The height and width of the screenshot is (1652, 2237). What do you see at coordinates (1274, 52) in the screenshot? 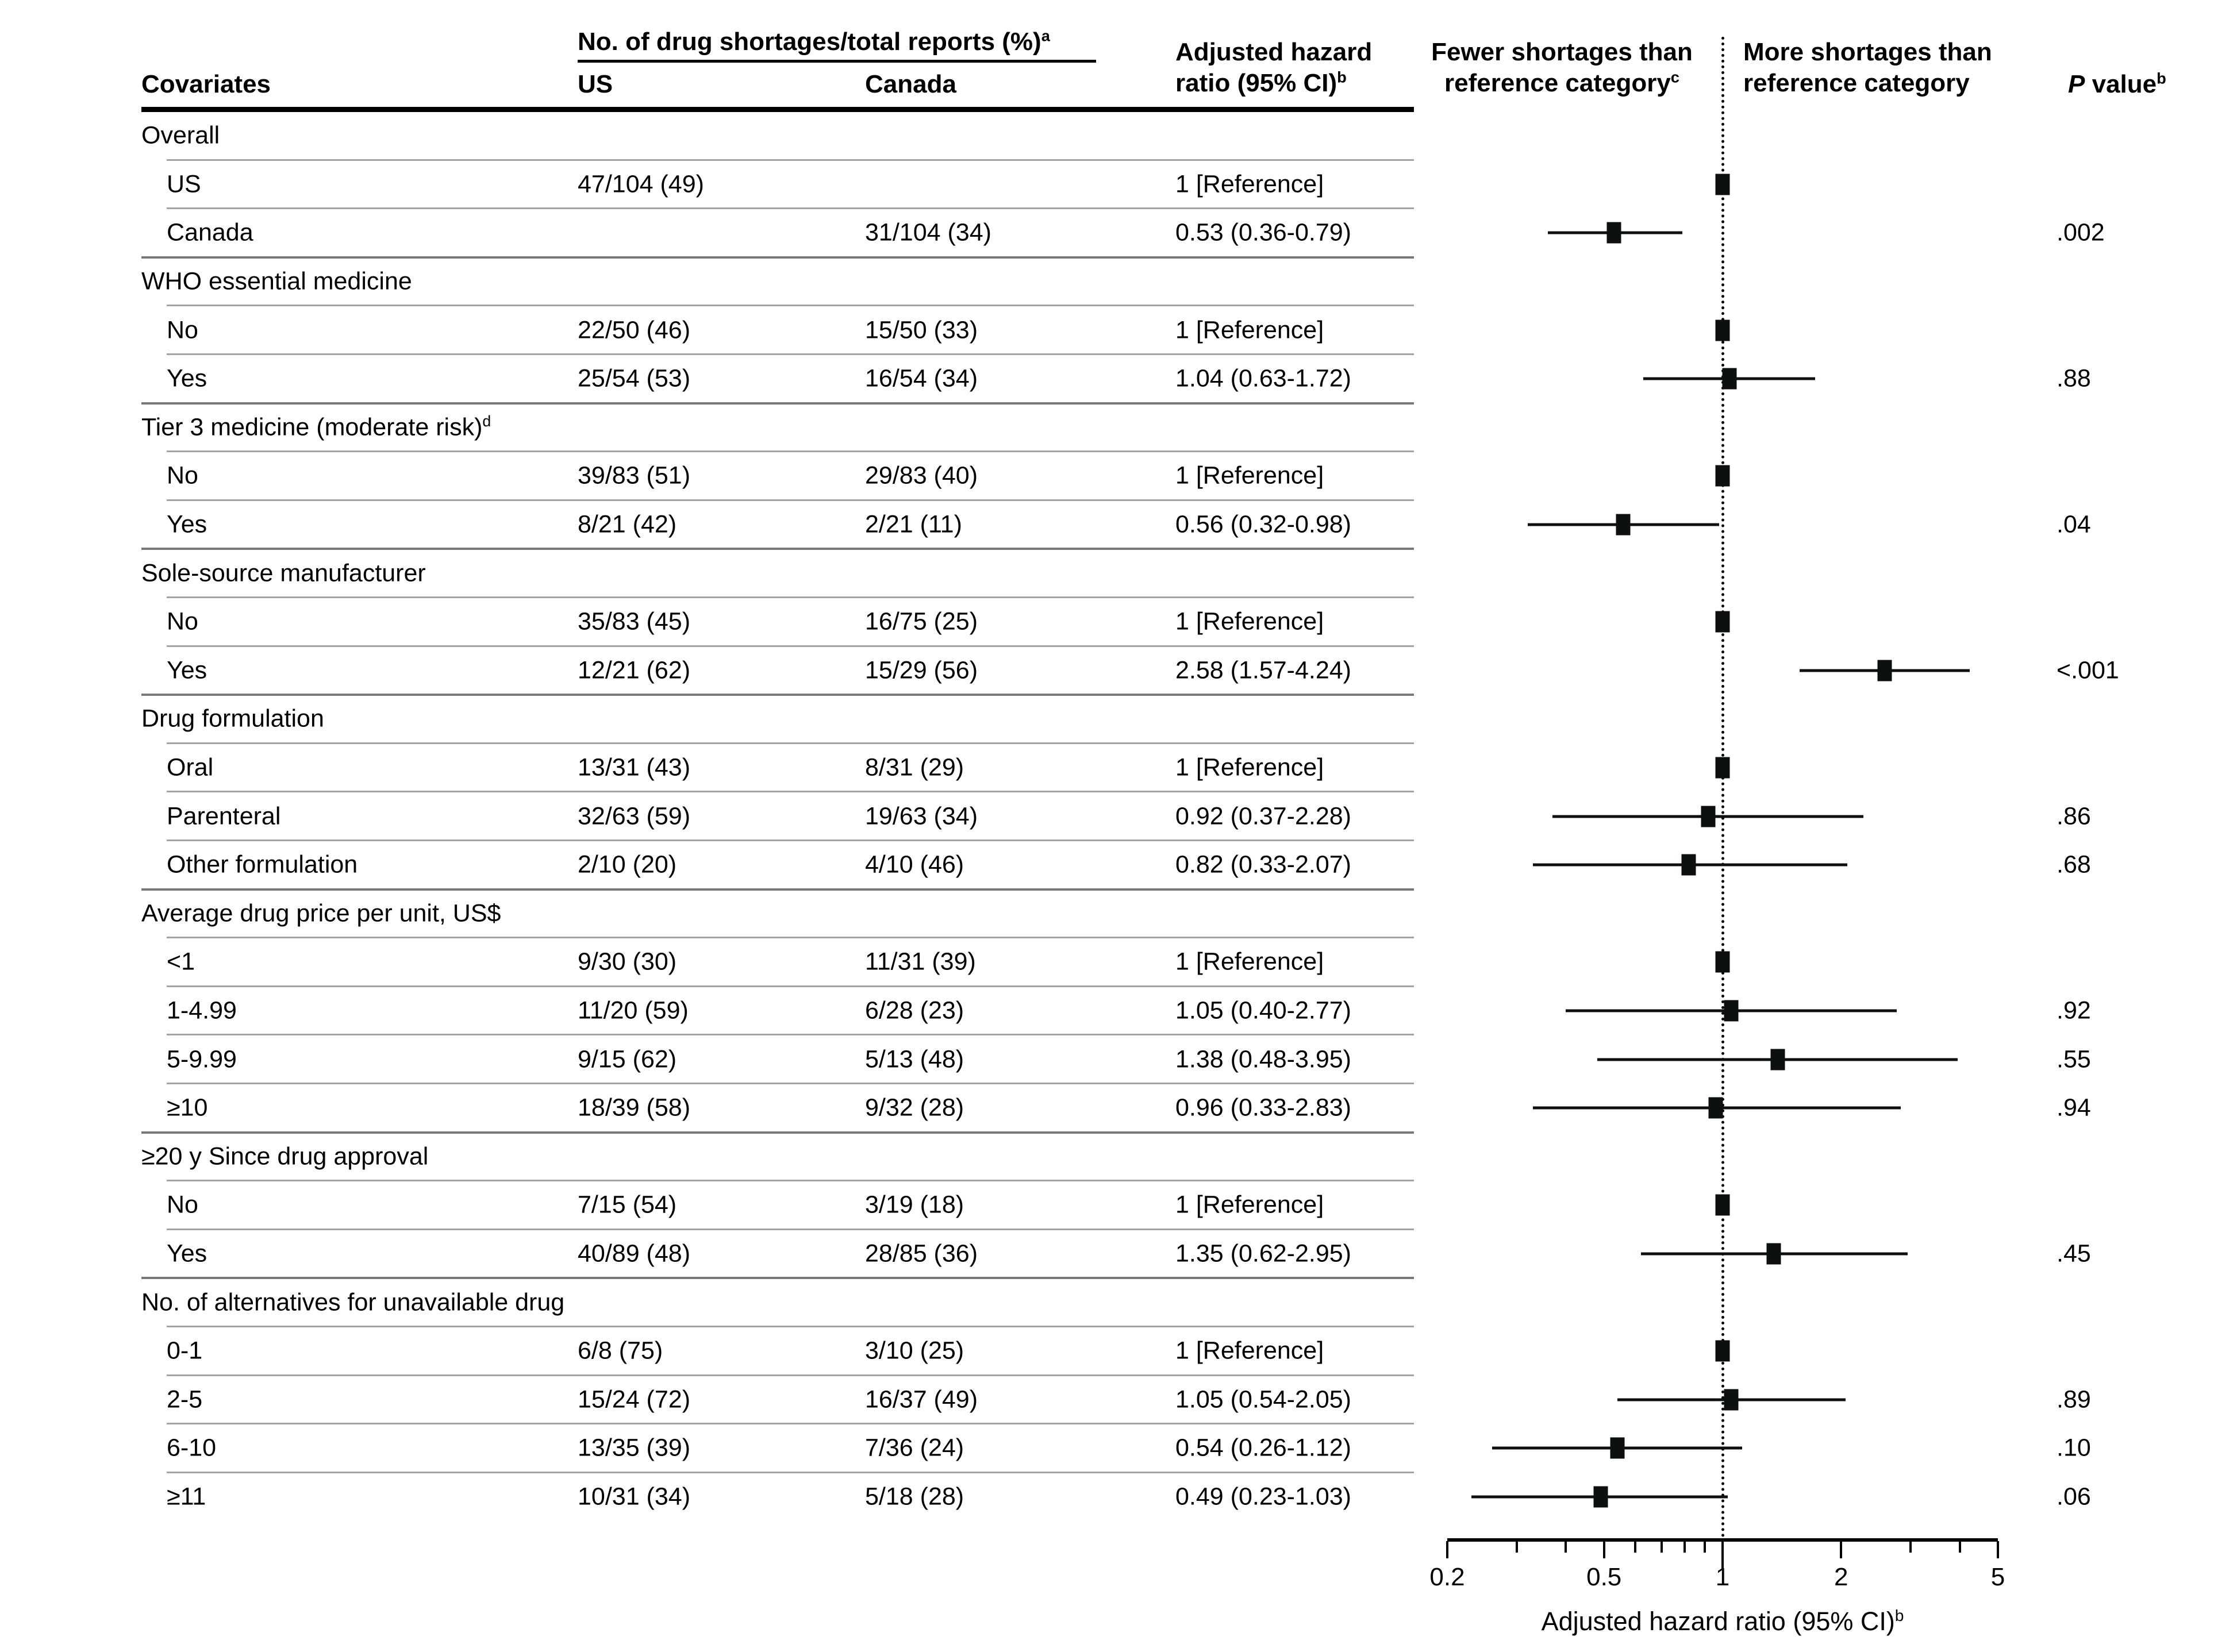
I see `ahr-header-line1: Adjusted hazard` at bounding box center [1274, 52].